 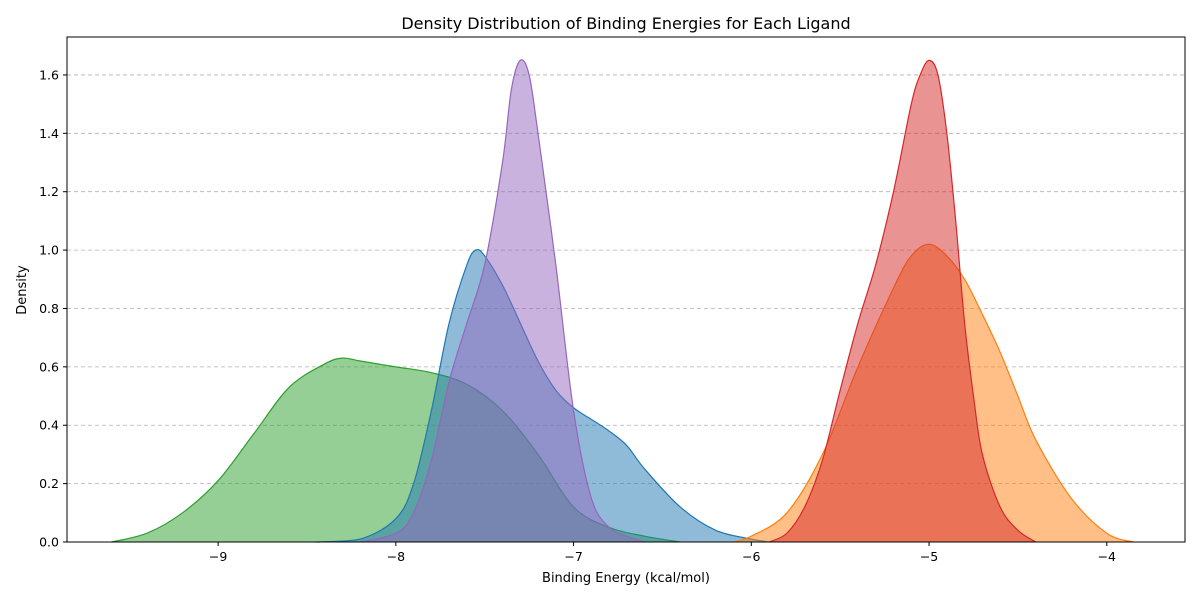 What do you see at coordinates (49, 308) in the screenshot?
I see `y-tick-label: 0.8` at bounding box center [49, 308].